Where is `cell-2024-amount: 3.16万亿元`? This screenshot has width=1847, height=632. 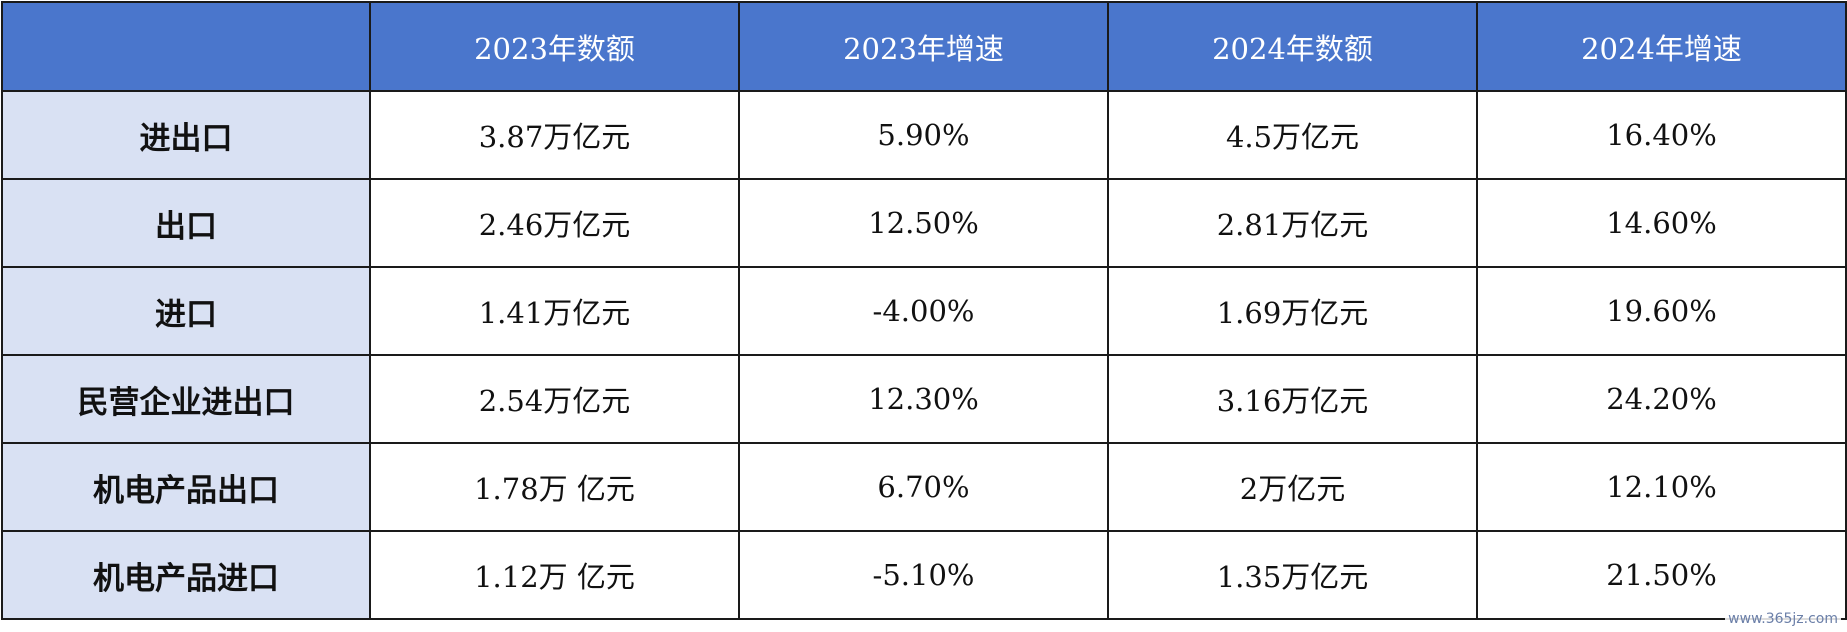 cell-2024-amount: 3.16万亿元 is located at coordinates (1292, 399).